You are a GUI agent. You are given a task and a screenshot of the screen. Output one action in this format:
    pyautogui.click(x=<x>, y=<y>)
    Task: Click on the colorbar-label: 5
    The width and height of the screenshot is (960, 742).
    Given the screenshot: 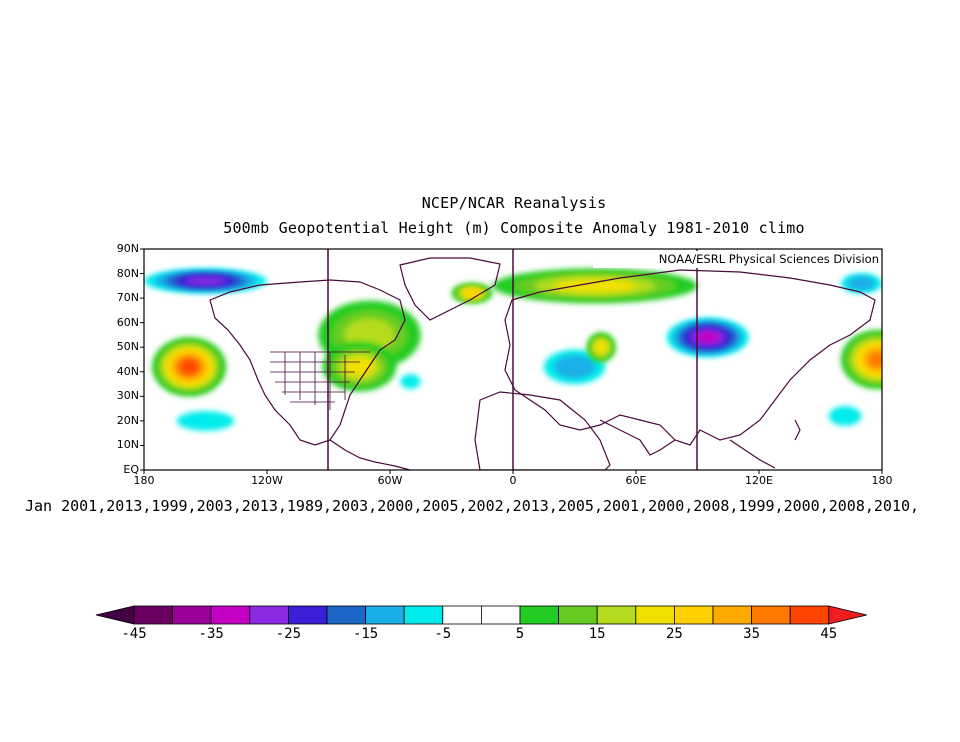 What is the action you would take?
    pyautogui.click(x=520, y=634)
    